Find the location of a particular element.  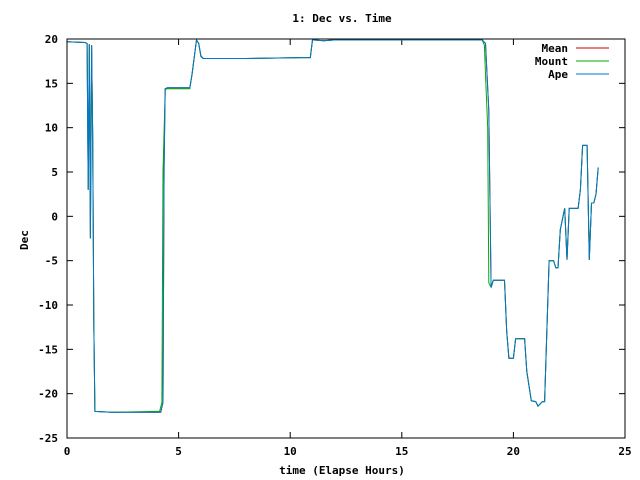

y-tick-label: -15 is located at coordinates (48, 349).